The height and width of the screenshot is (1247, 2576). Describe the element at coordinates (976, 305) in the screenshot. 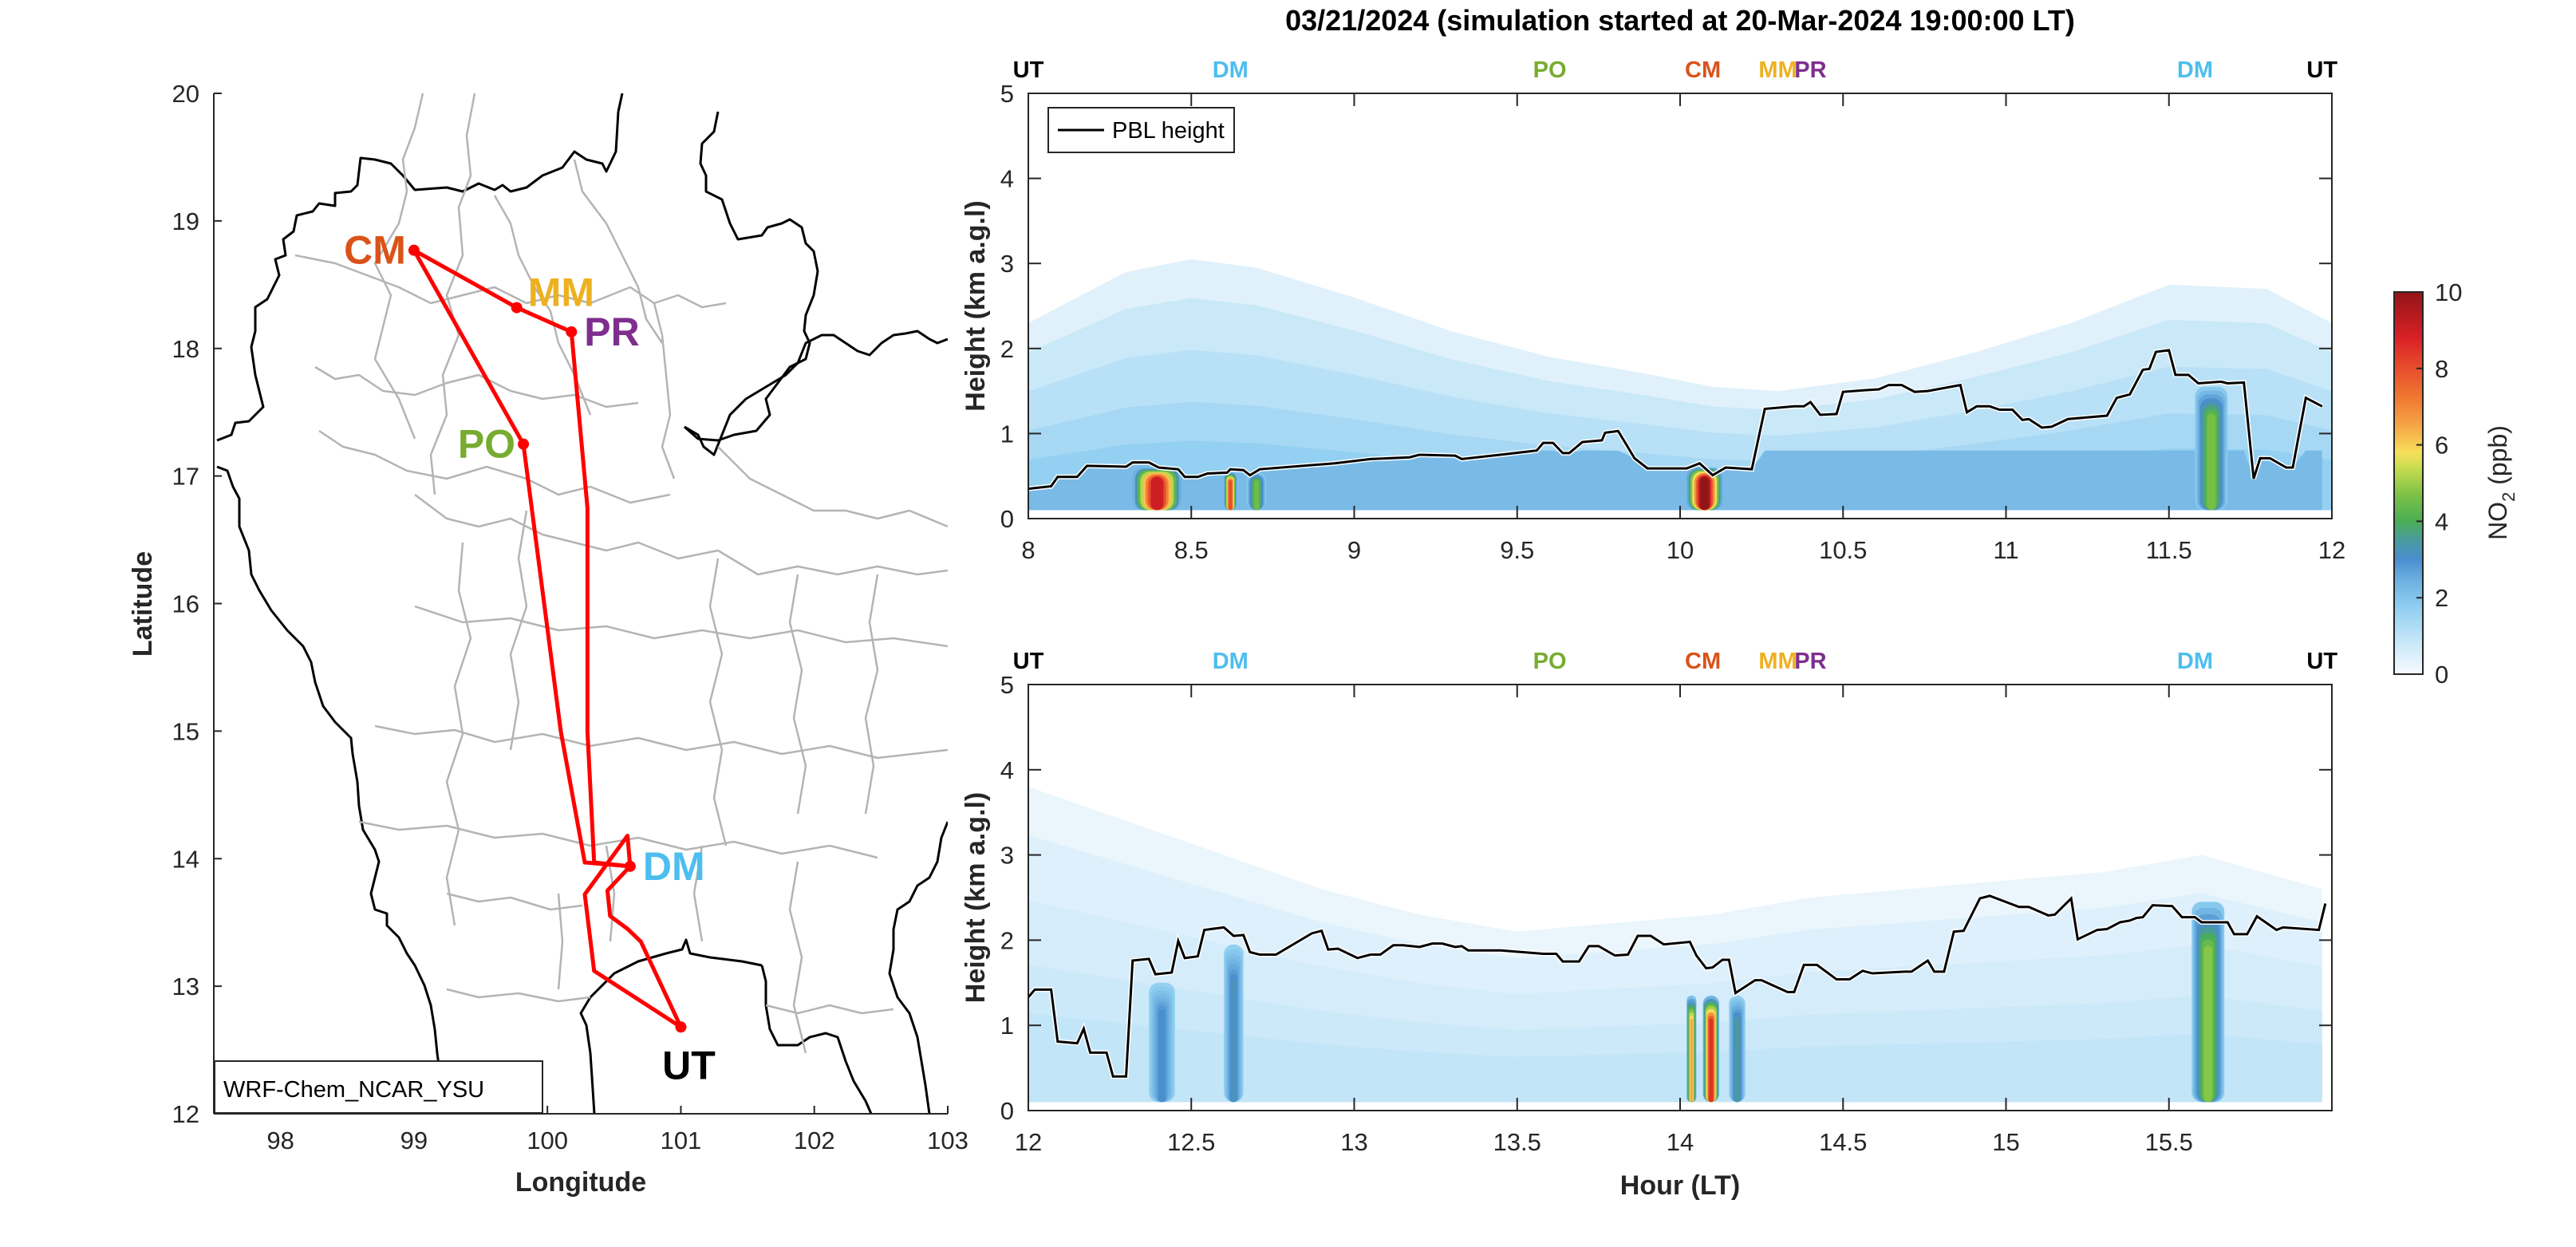

I see `y-axis-label: Height (km a.g.l)` at that location.